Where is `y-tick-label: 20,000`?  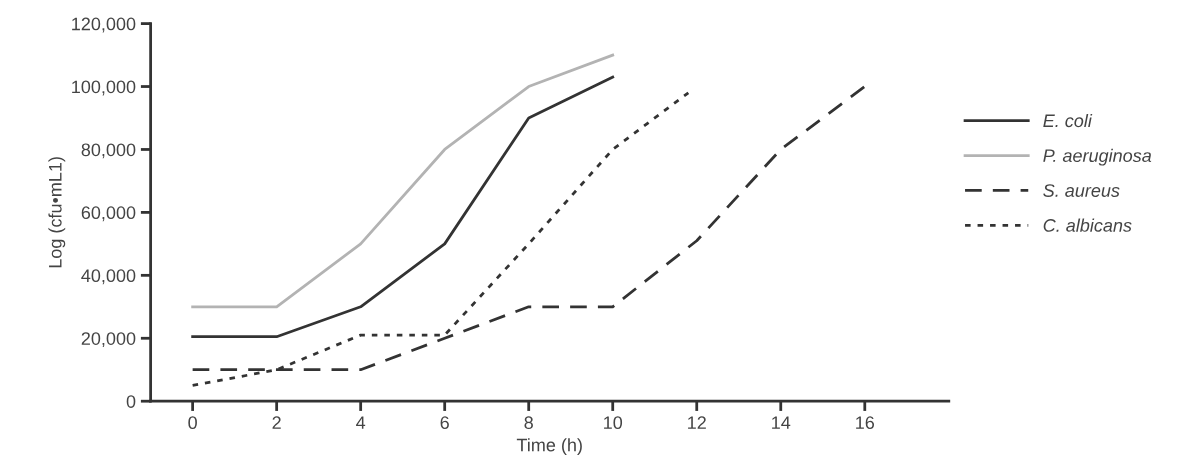 y-tick-label: 20,000 is located at coordinates (108, 340).